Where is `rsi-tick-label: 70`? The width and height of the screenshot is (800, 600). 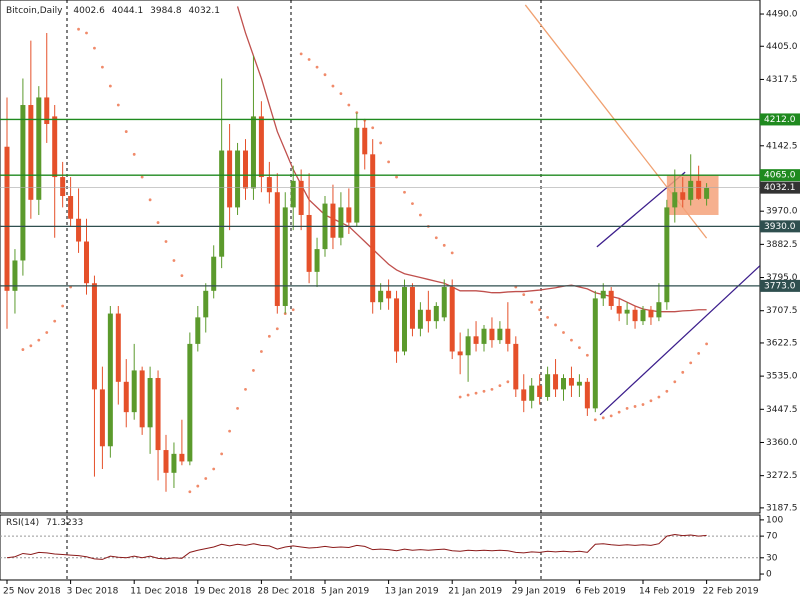
rsi-tick-label: 70 is located at coordinates (772, 537).